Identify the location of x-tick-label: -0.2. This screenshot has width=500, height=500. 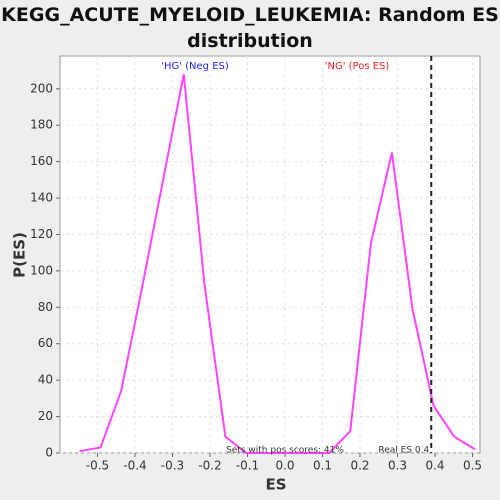
(209, 466).